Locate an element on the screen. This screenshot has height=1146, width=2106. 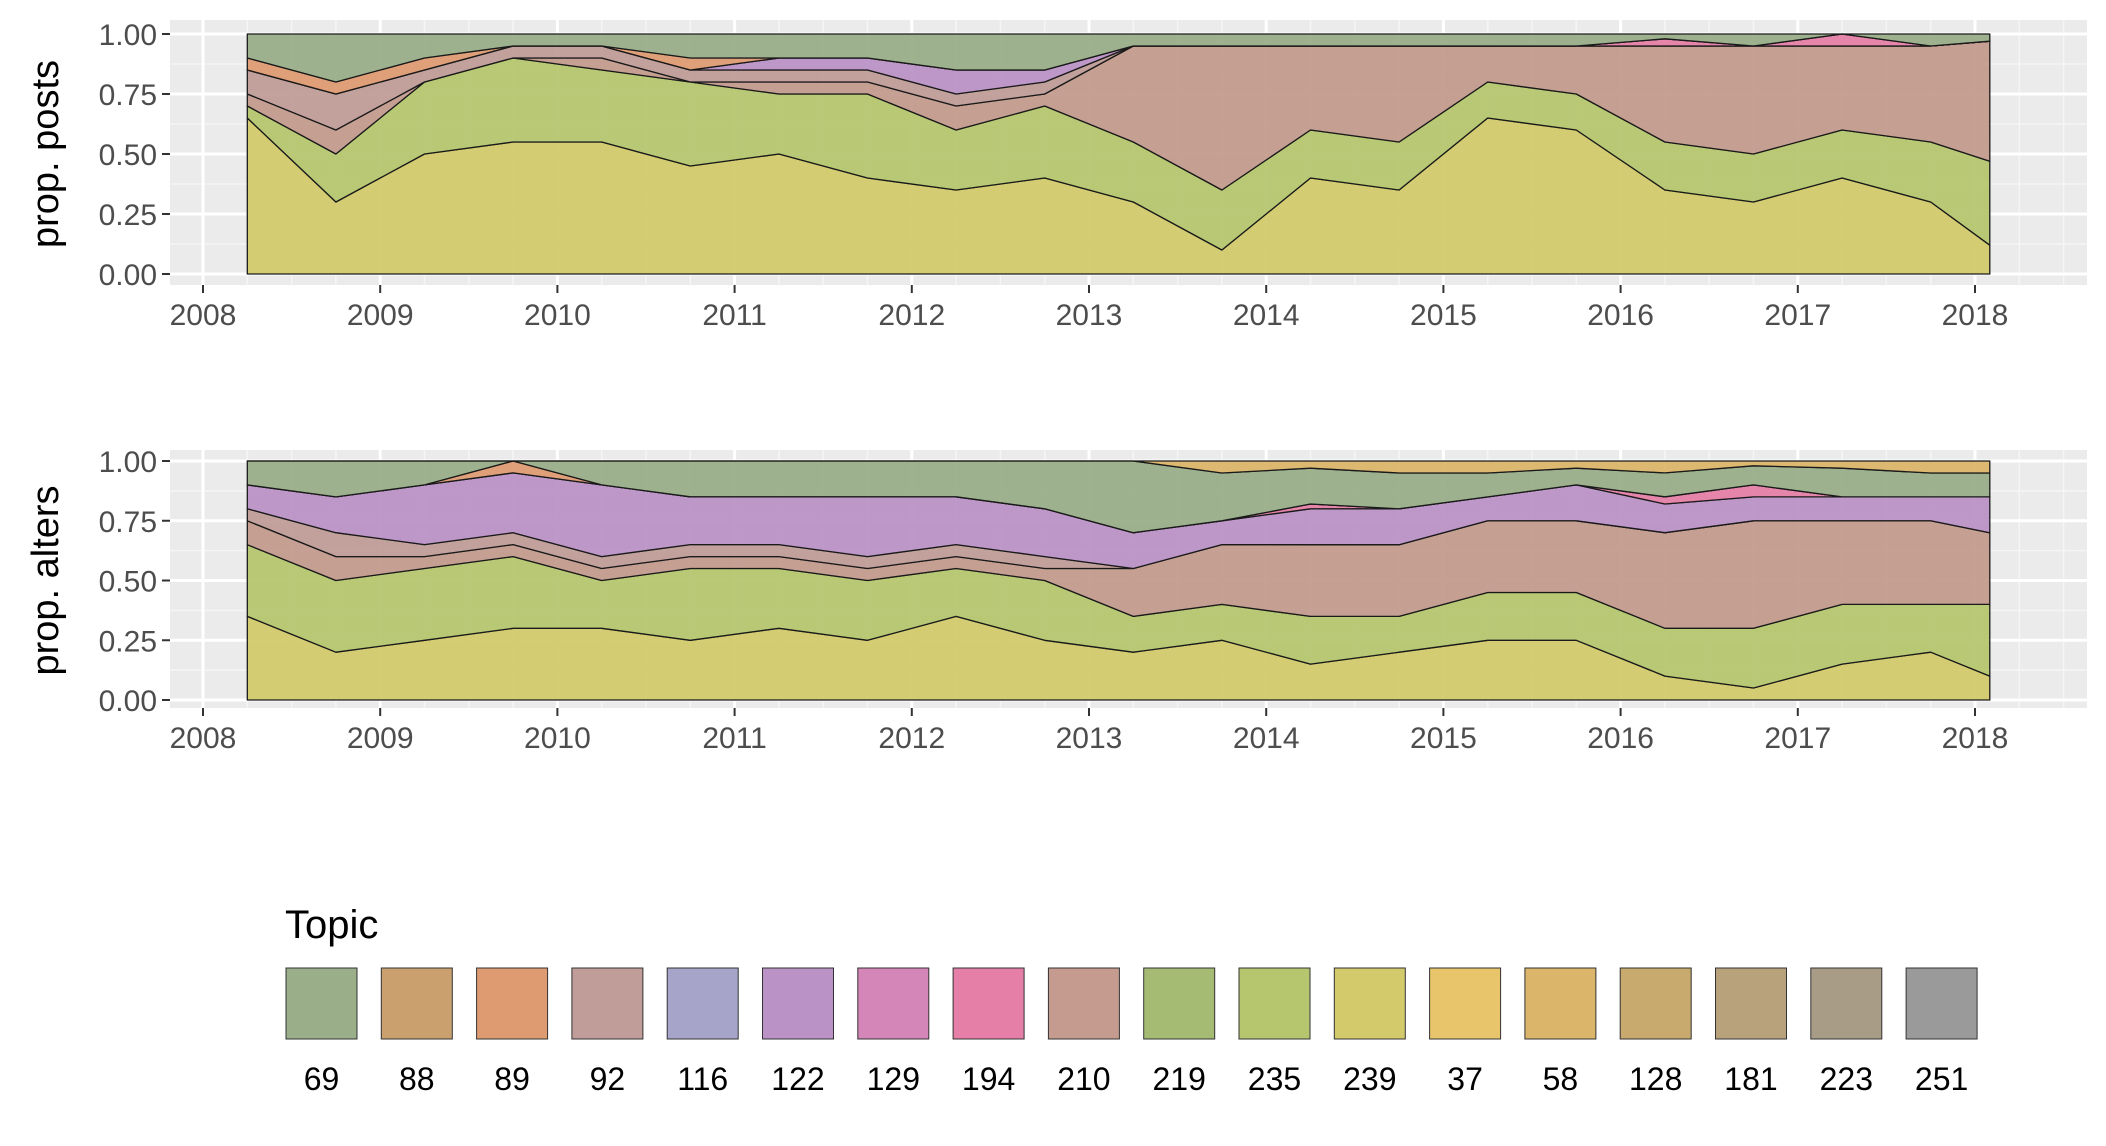
legend-label: 194 is located at coordinates (988, 1079).